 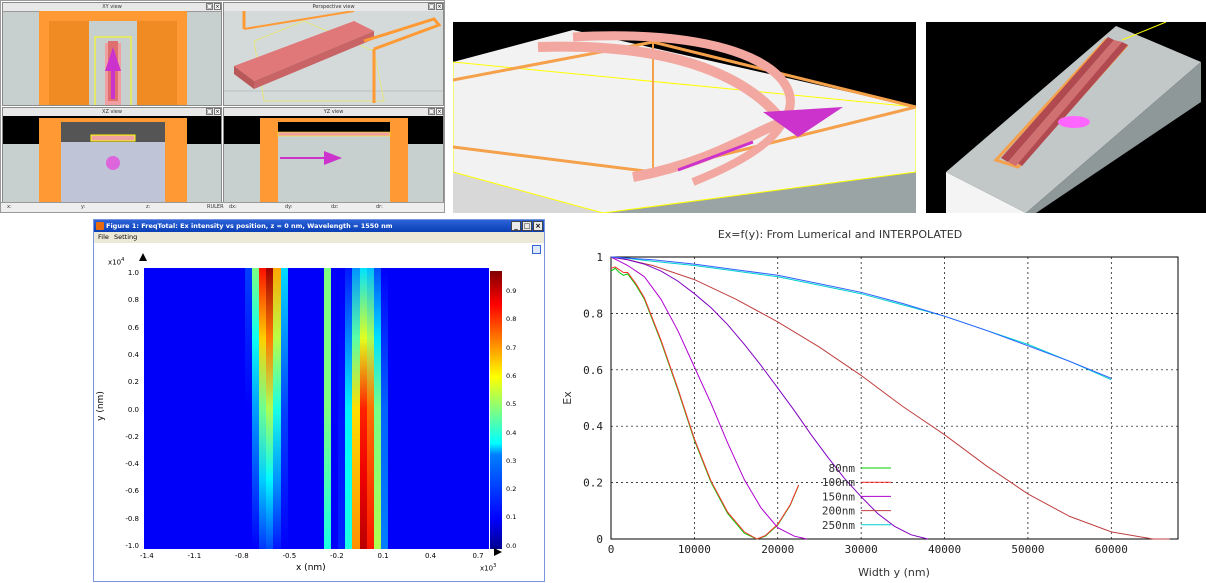 What do you see at coordinates (1066, 117) in the screenshot?
I see `straight-waveguide-image` at bounding box center [1066, 117].